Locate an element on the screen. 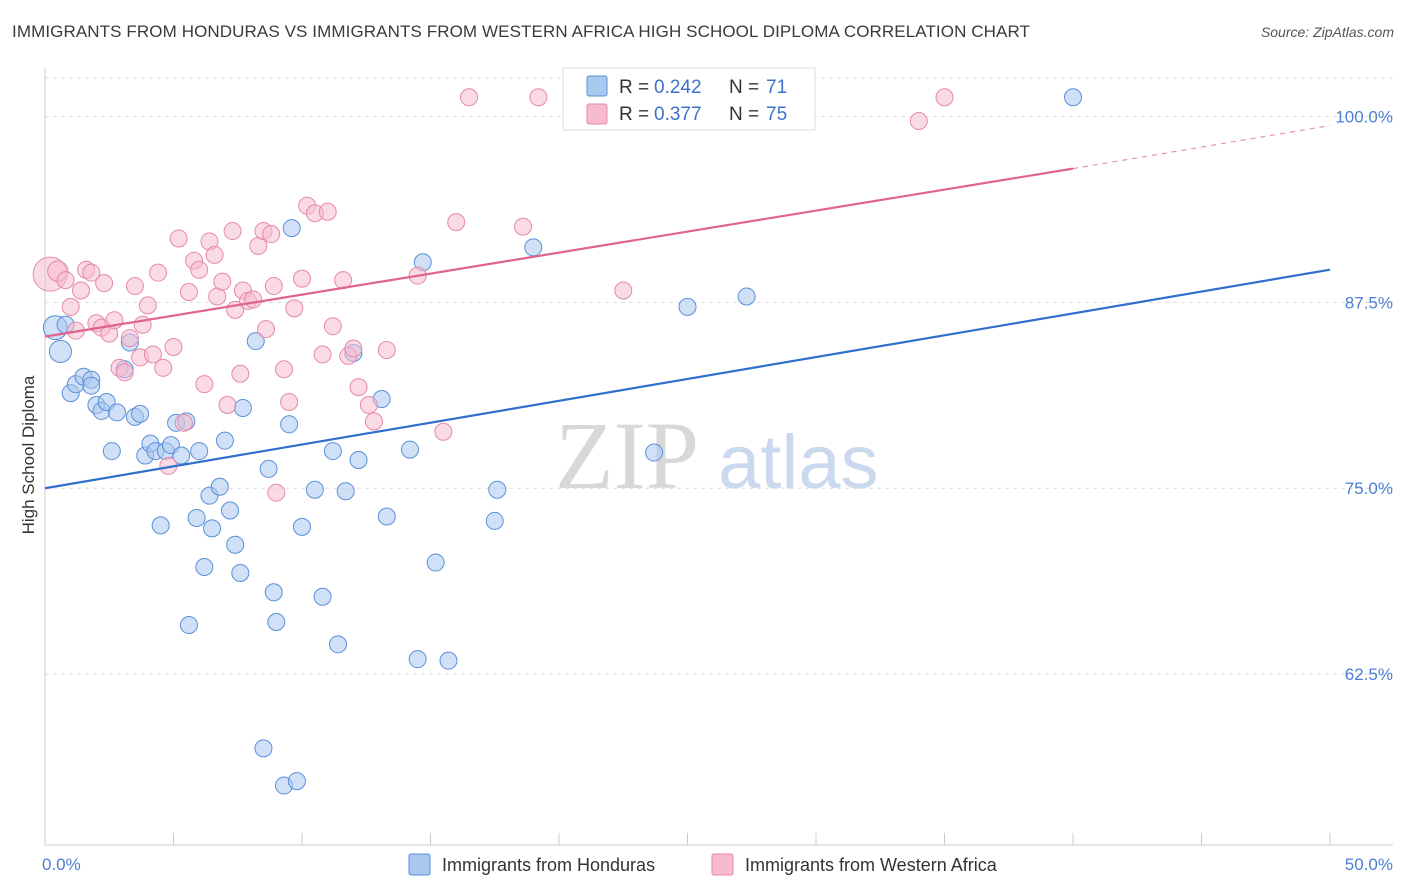 Image resolution: width=1406 pixels, height=892 pixels. legend-r-value-honduras: 0.242 is located at coordinates (678, 87).